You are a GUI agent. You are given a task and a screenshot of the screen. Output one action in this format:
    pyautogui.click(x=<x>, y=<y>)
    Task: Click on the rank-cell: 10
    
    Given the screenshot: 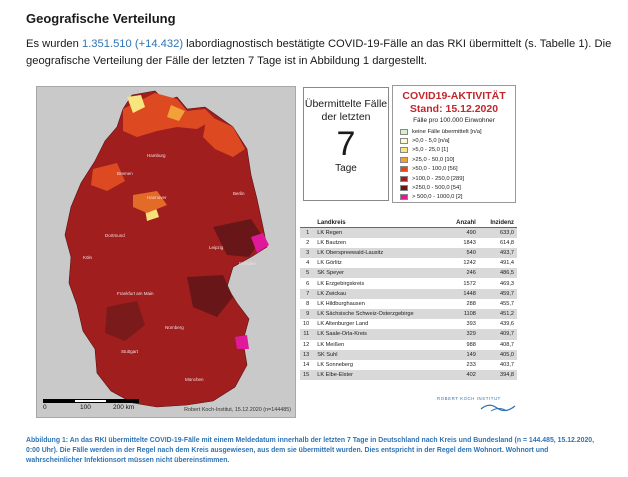 What is the action you would take?
    pyautogui.click(x=306, y=324)
    